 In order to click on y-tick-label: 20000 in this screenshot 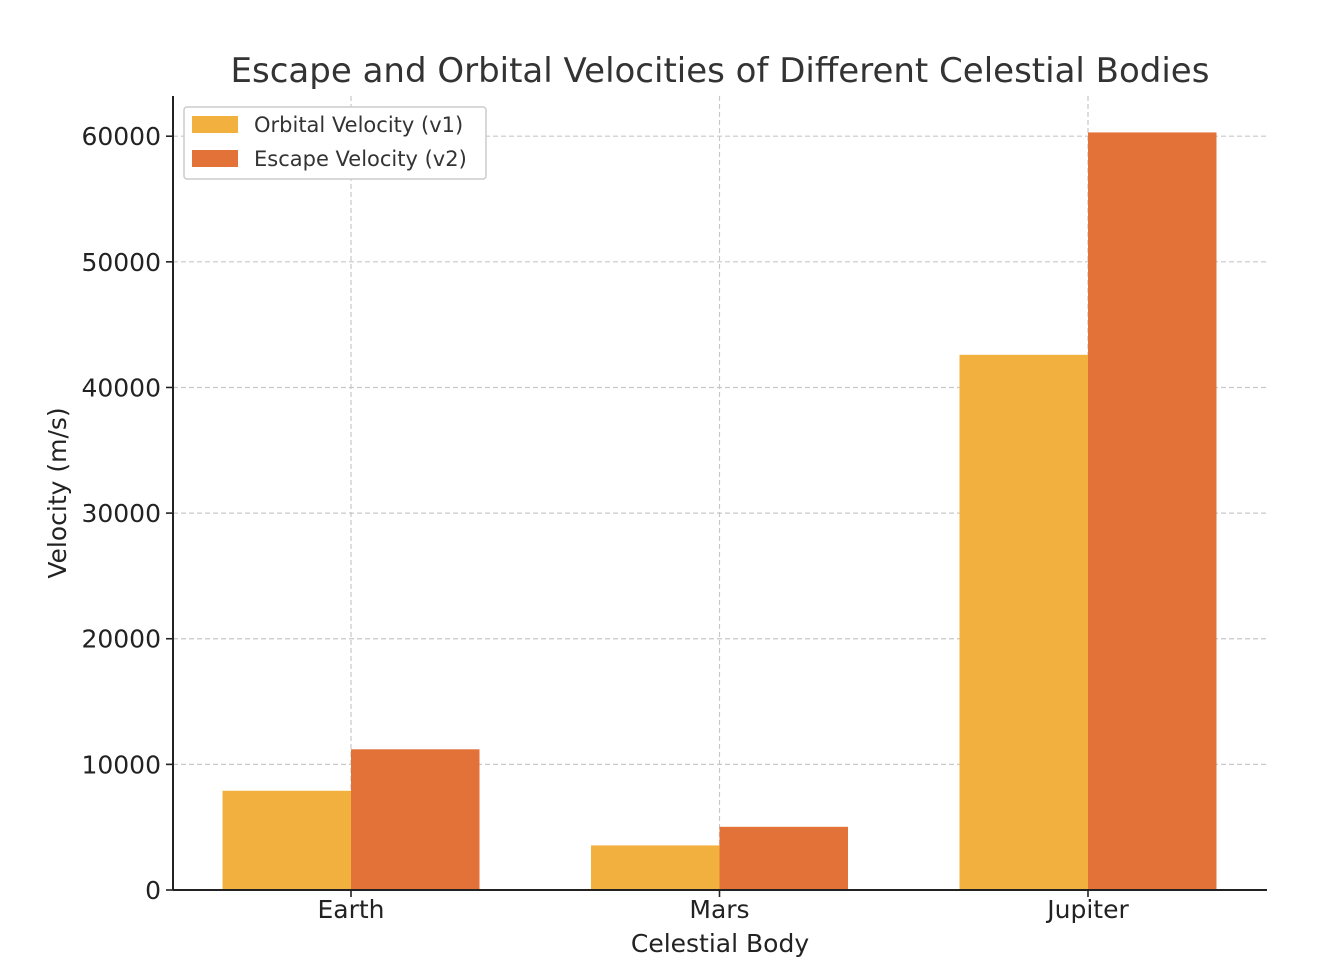, I will do `click(121, 639)`.